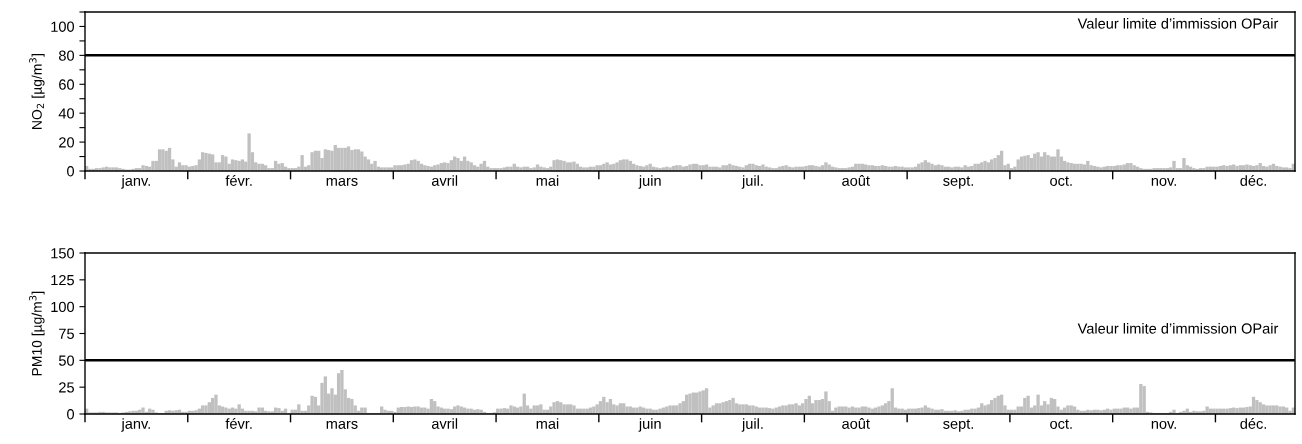 The height and width of the screenshot is (444, 1302). Describe the element at coordinates (67, 142) in the screenshot. I see `y-tick-label: 20` at that location.